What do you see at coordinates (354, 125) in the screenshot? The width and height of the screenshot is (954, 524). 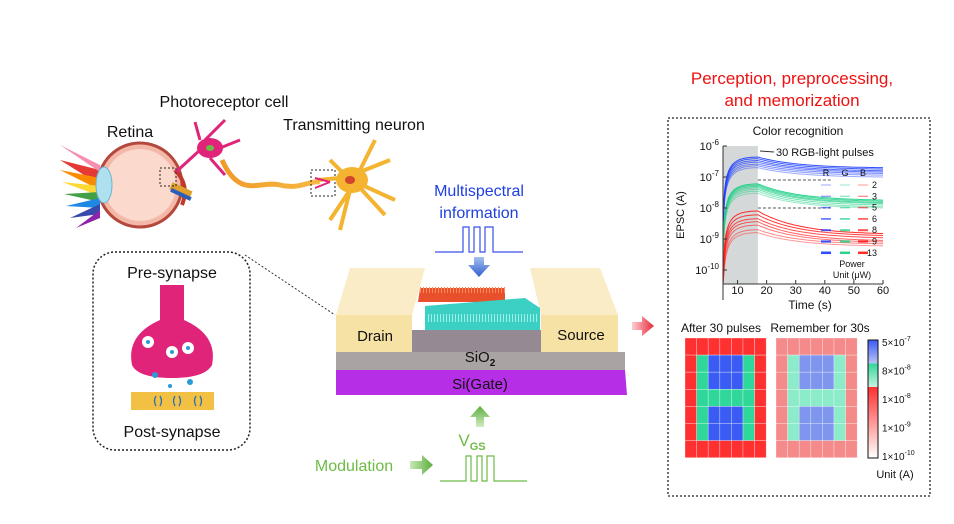 I see `neuron-label: Transmitting neuron` at bounding box center [354, 125].